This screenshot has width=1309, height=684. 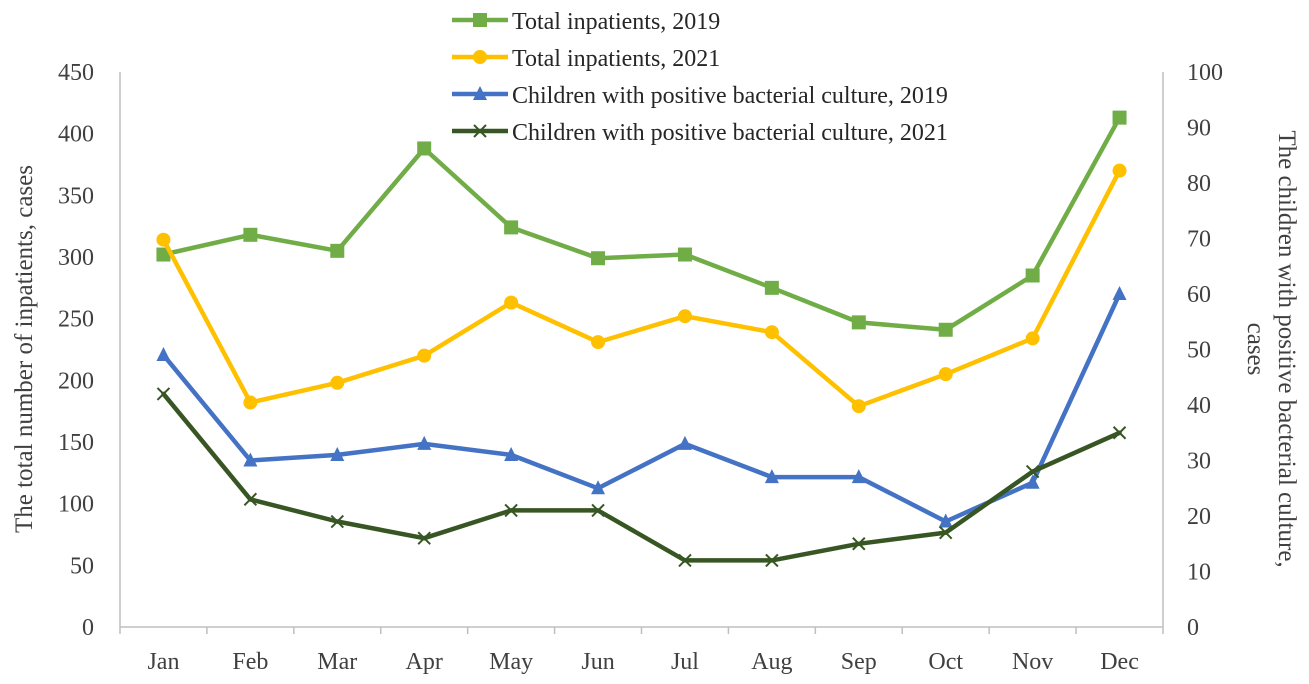 I want to click on data-point-total-inpatients-2019-feb, so click(x=250, y=234).